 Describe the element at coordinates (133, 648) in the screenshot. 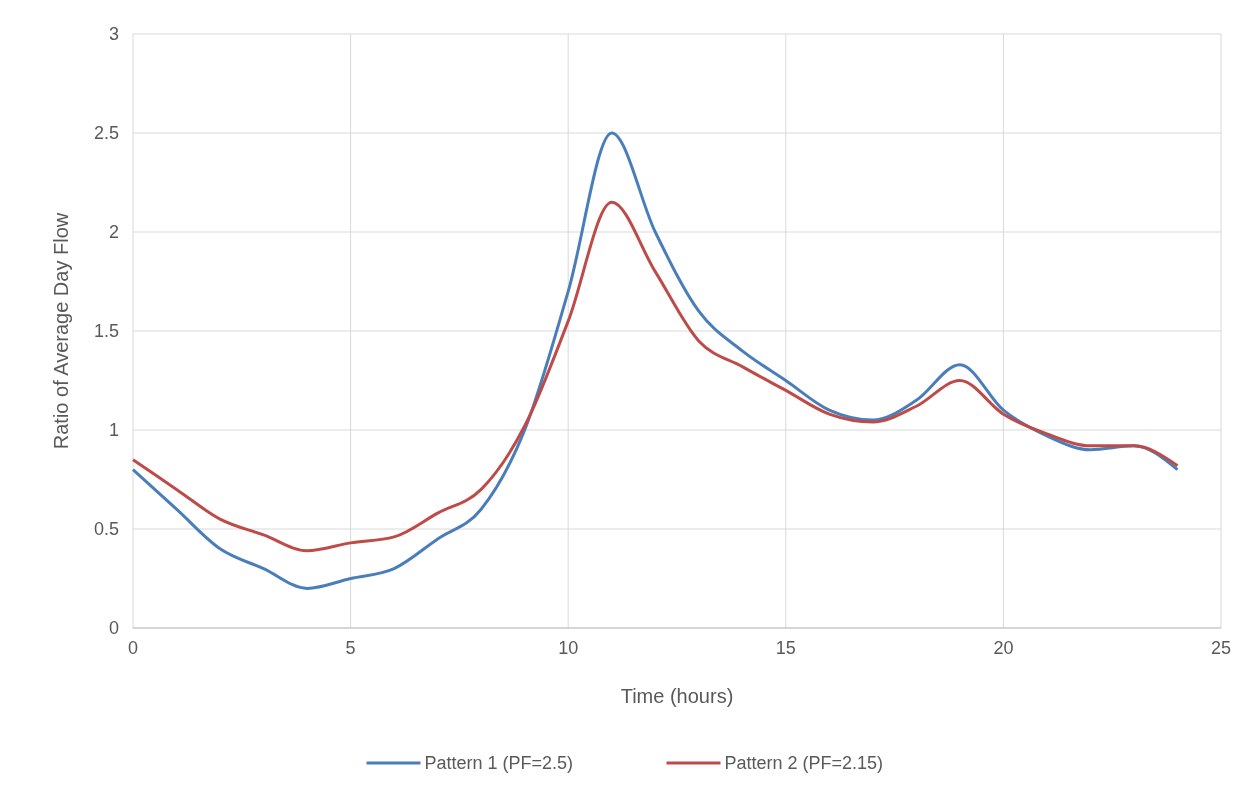

I see `x-tick-label: 0` at that location.